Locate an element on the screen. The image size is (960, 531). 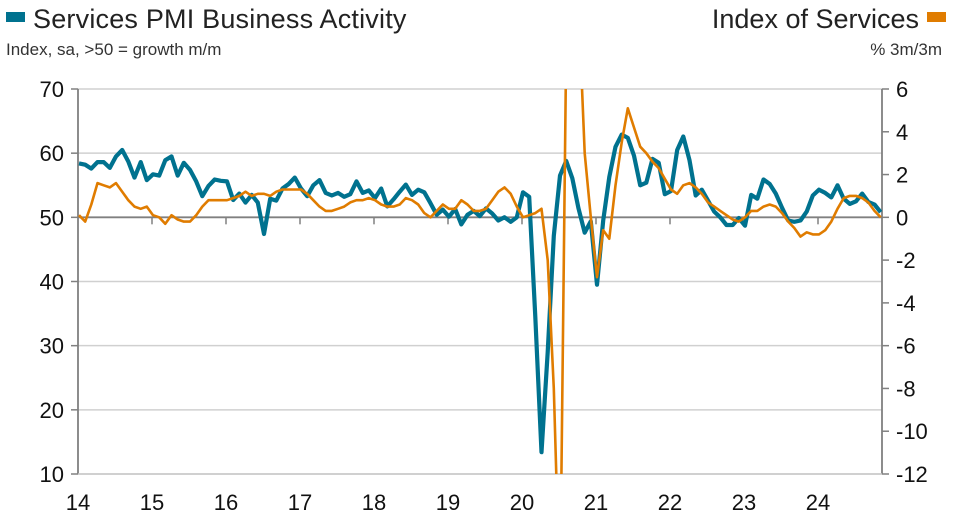
left-axis-subtitle: Index, sa, >50 = growth m/m is located at coordinates (114, 49).